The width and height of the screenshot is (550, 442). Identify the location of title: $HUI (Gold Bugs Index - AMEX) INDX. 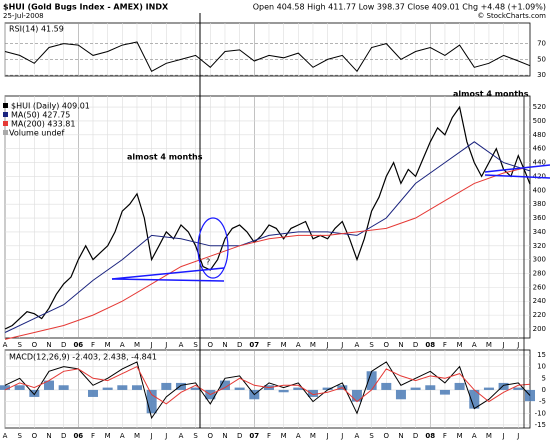
(86, 7).